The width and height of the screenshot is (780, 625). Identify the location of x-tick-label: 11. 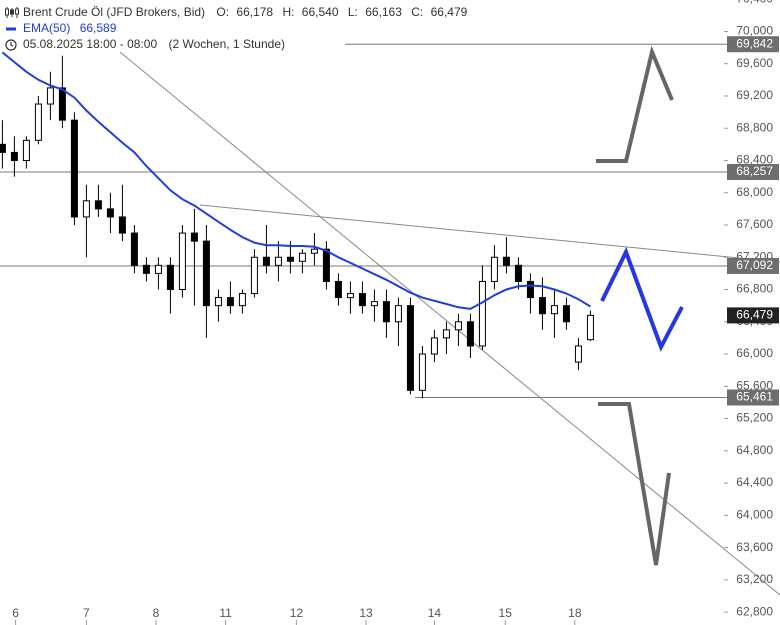
(225, 613).